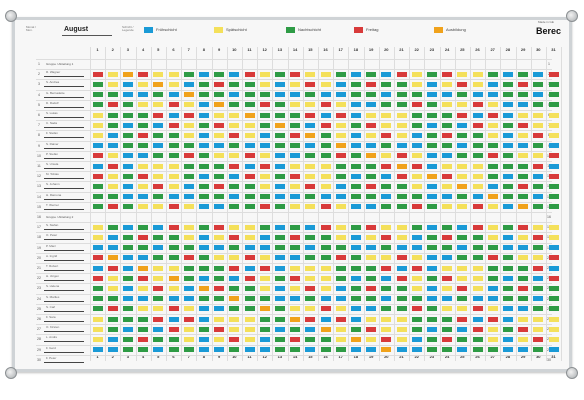  I want to click on employee-name: T. Werner, so click(52, 204).